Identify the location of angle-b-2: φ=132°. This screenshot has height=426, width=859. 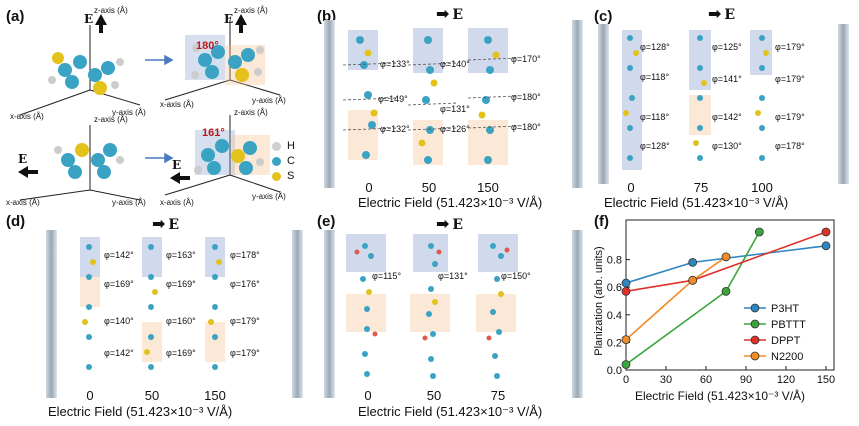
(395, 129).